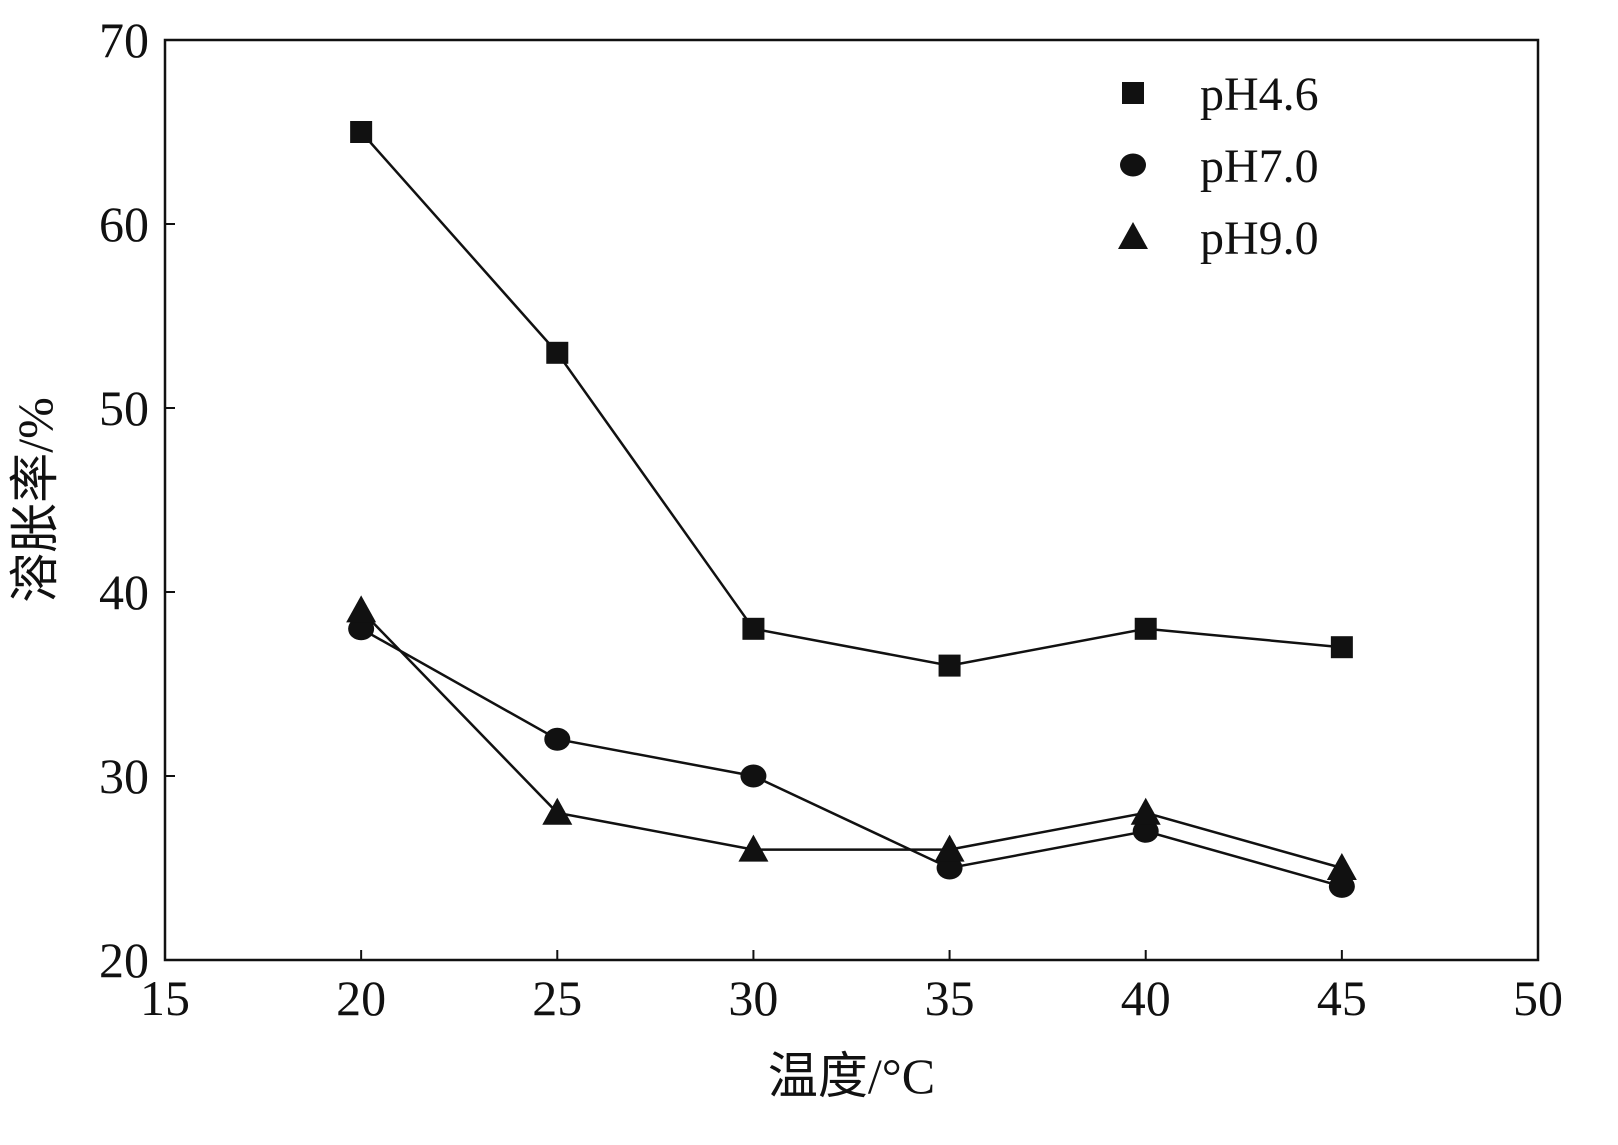 This screenshot has width=1618, height=1145. I want to click on legend-item: pH4.6, so click(1220, 94).